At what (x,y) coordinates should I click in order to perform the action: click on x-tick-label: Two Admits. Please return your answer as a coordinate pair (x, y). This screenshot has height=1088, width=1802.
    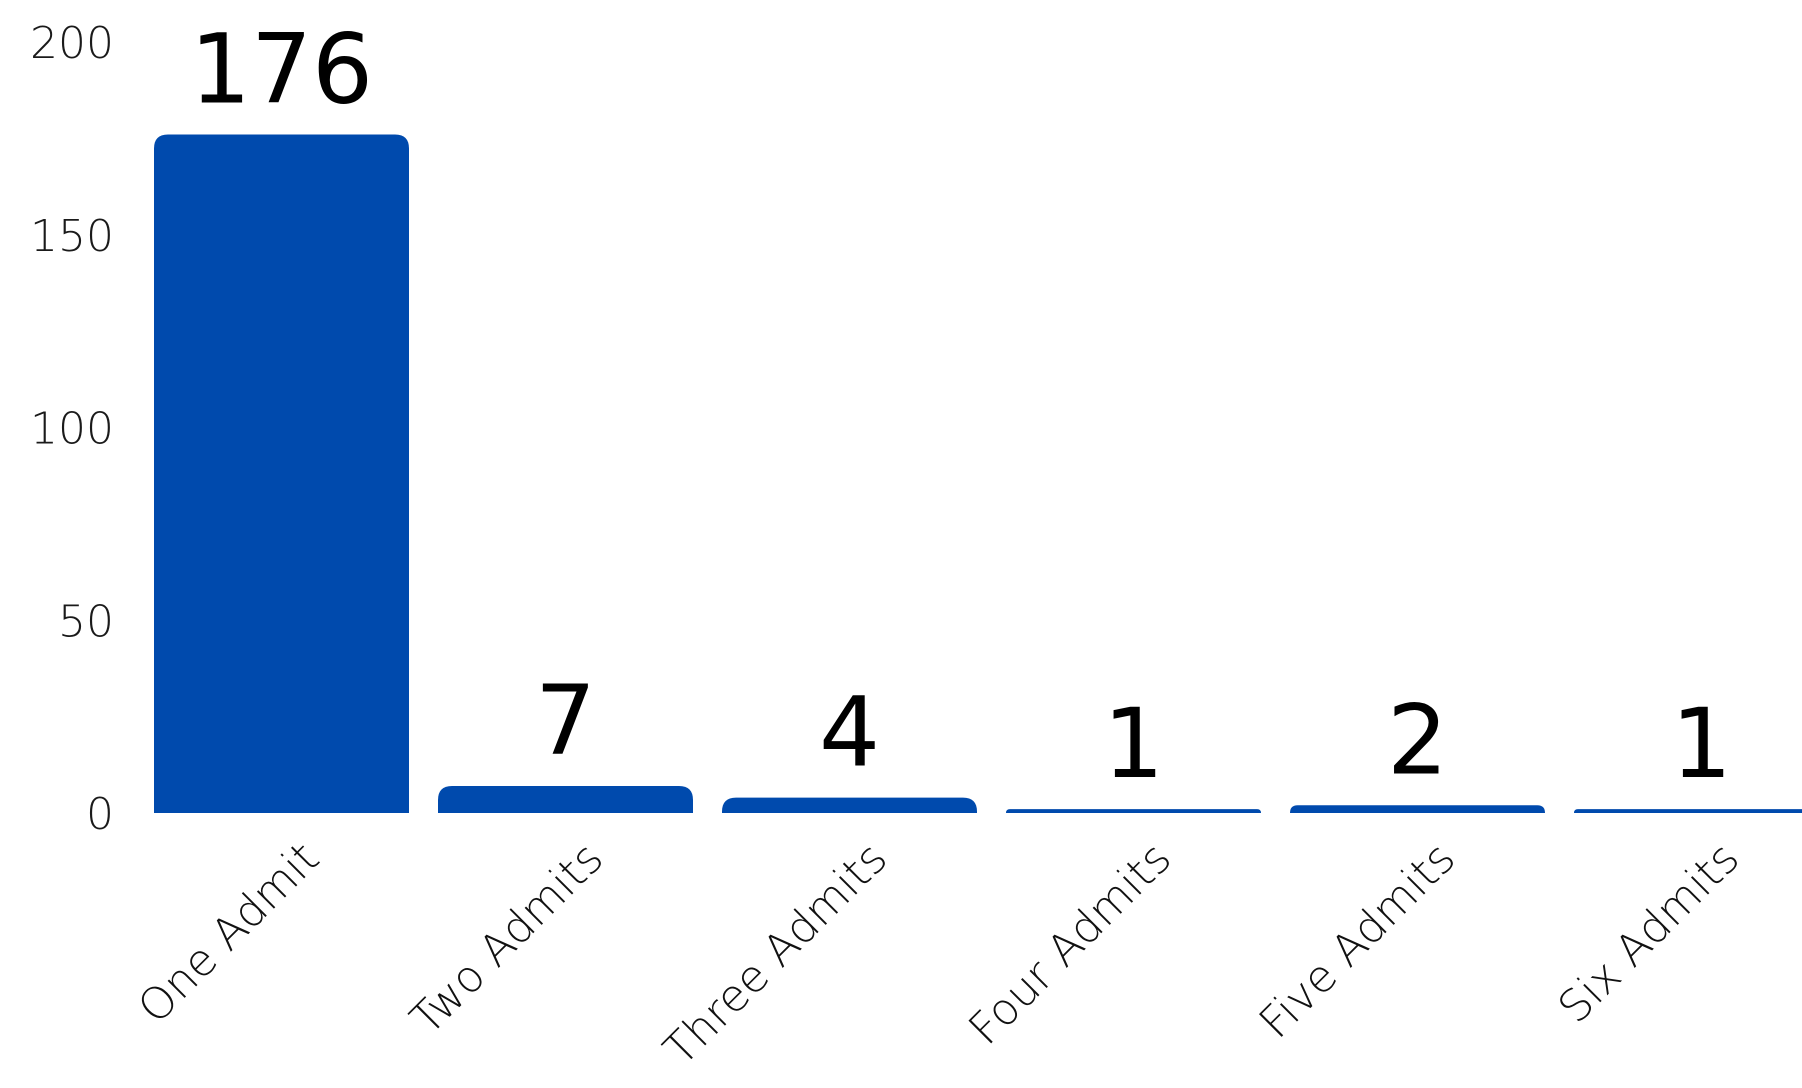
    Looking at the image, I should click on (507, 939).